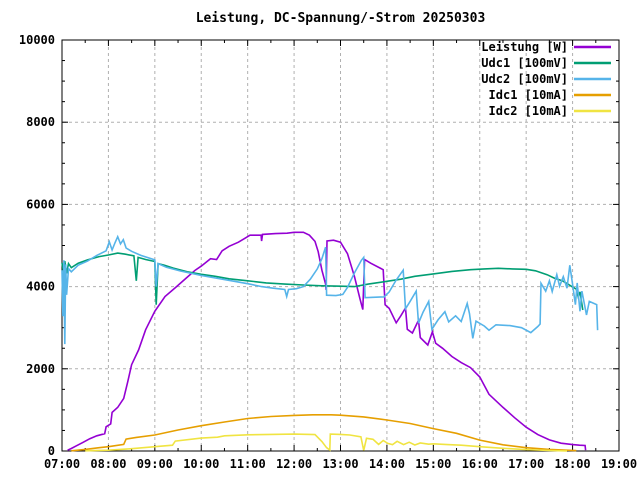 Image resolution: width=640 pixels, height=480 pixels. What do you see at coordinates (40, 287) in the screenshot?
I see `y-axis-tick-label: 4000` at bounding box center [40, 287].